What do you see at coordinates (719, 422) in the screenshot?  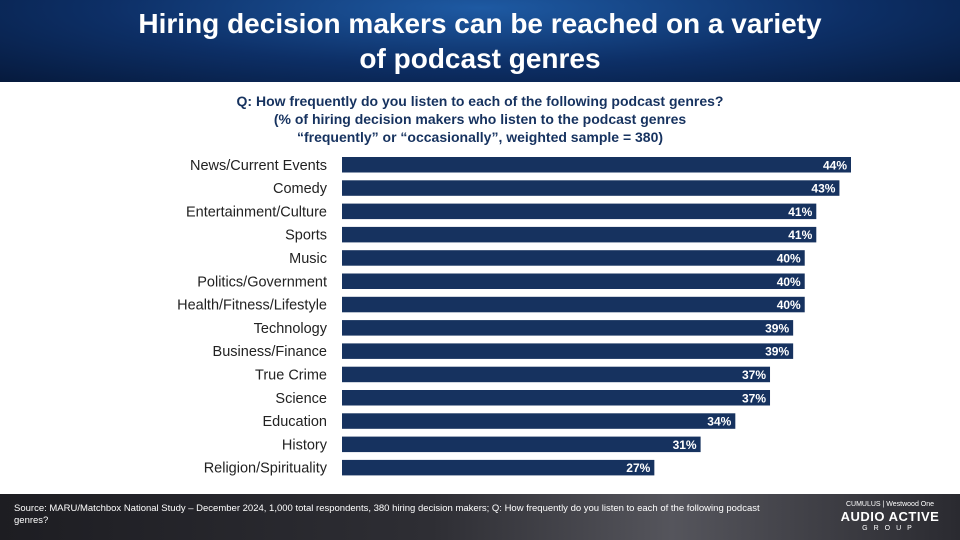 I see `data-label: 34%` at bounding box center [719, 422].